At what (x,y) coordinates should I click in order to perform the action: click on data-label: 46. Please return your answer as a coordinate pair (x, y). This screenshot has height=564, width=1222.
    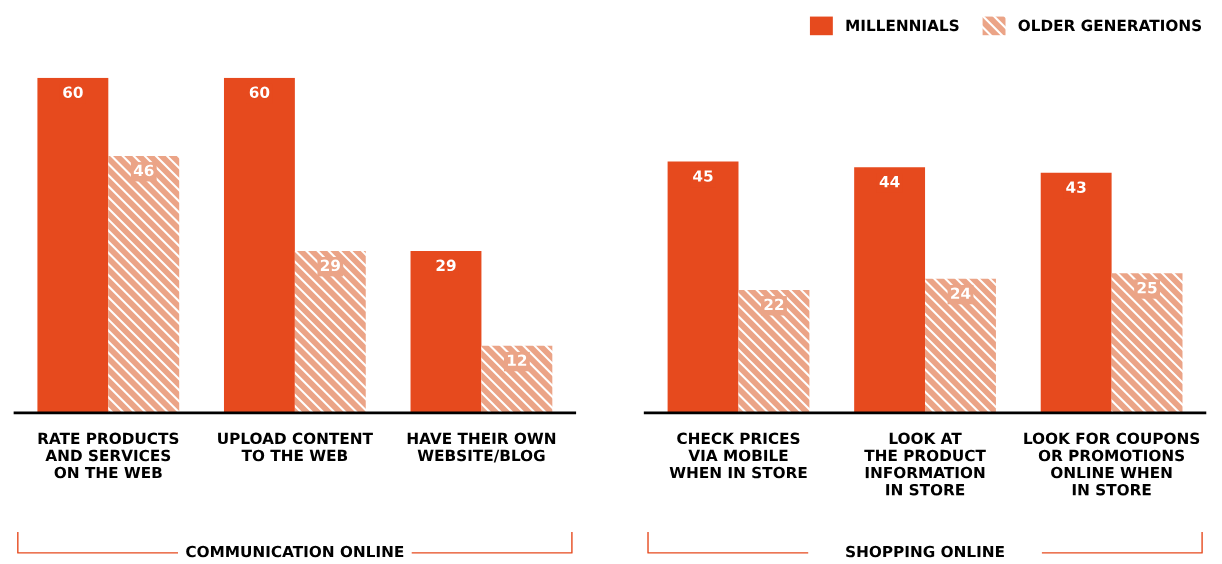
    Looking at the image, I should click on (143, 170).